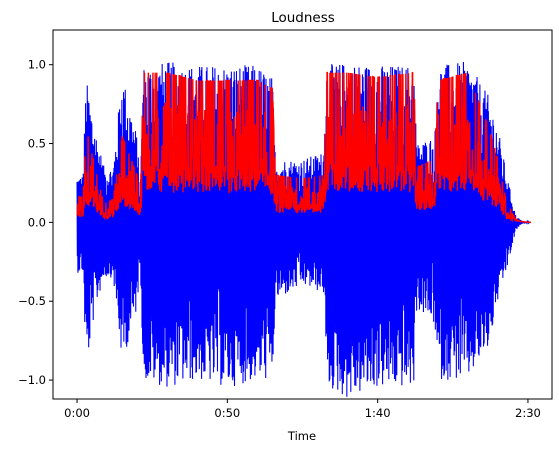  I want to click on y-axis: −1.0 −0.5 0.0 0.5 1.0, so click(35, 222).